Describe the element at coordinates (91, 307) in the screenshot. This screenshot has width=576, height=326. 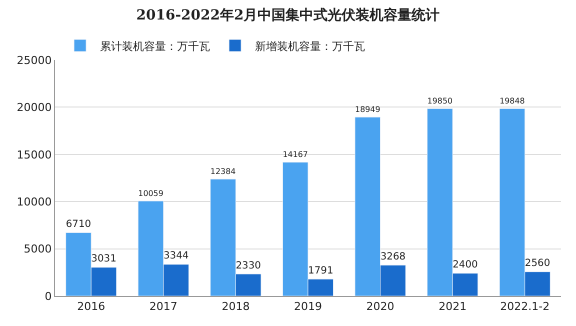
I see `x-tick-label: 2016` at that location.